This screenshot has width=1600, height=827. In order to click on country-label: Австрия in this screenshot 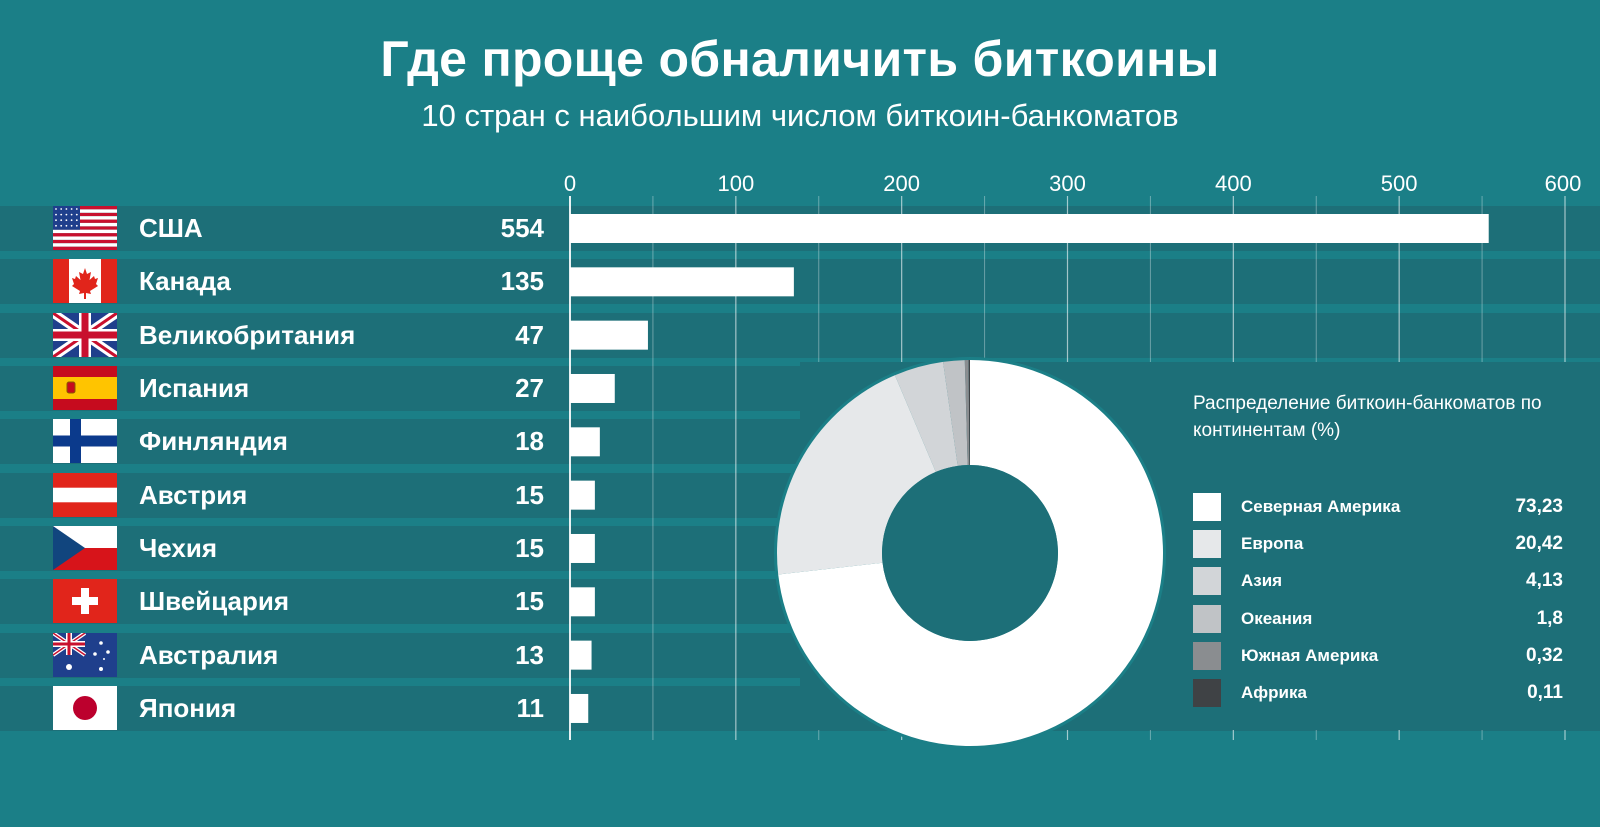, I will do `click(193, 495)`.